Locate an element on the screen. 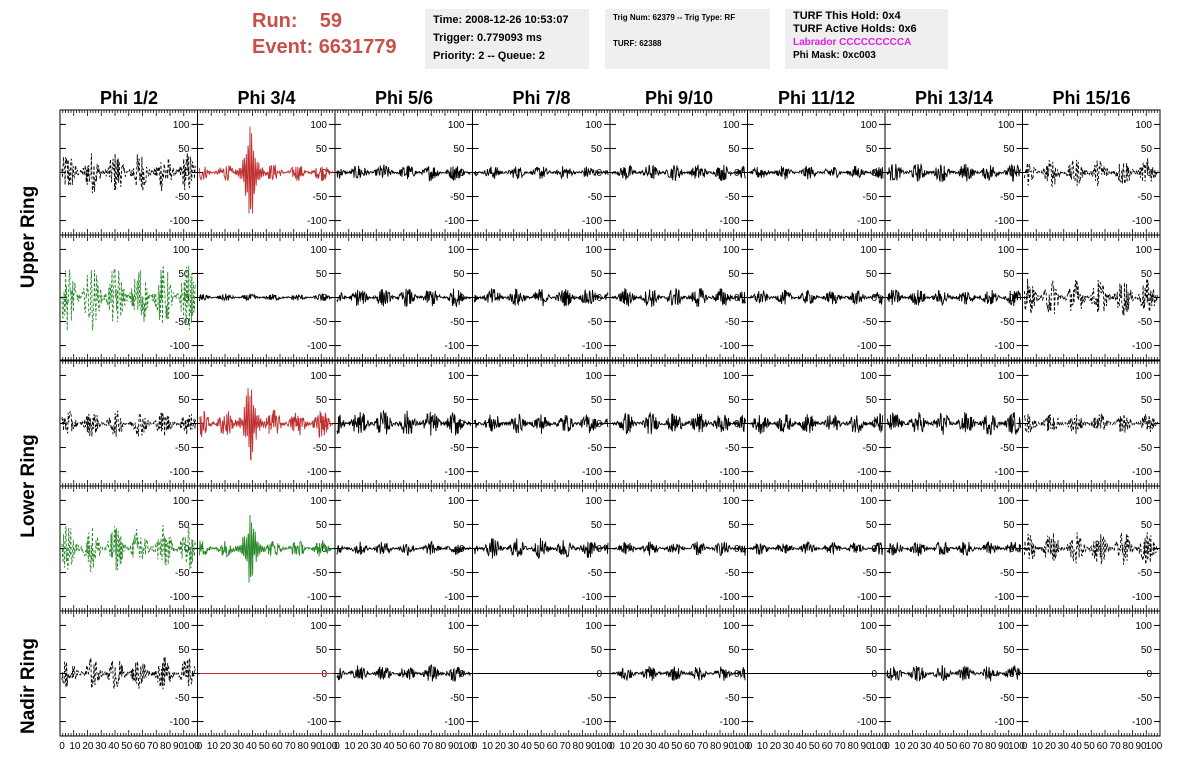 The height and width of the screenshot is (772, 1196). column-header-phi-9-10: Phi 9/10 is located at coordinates (679, 98).